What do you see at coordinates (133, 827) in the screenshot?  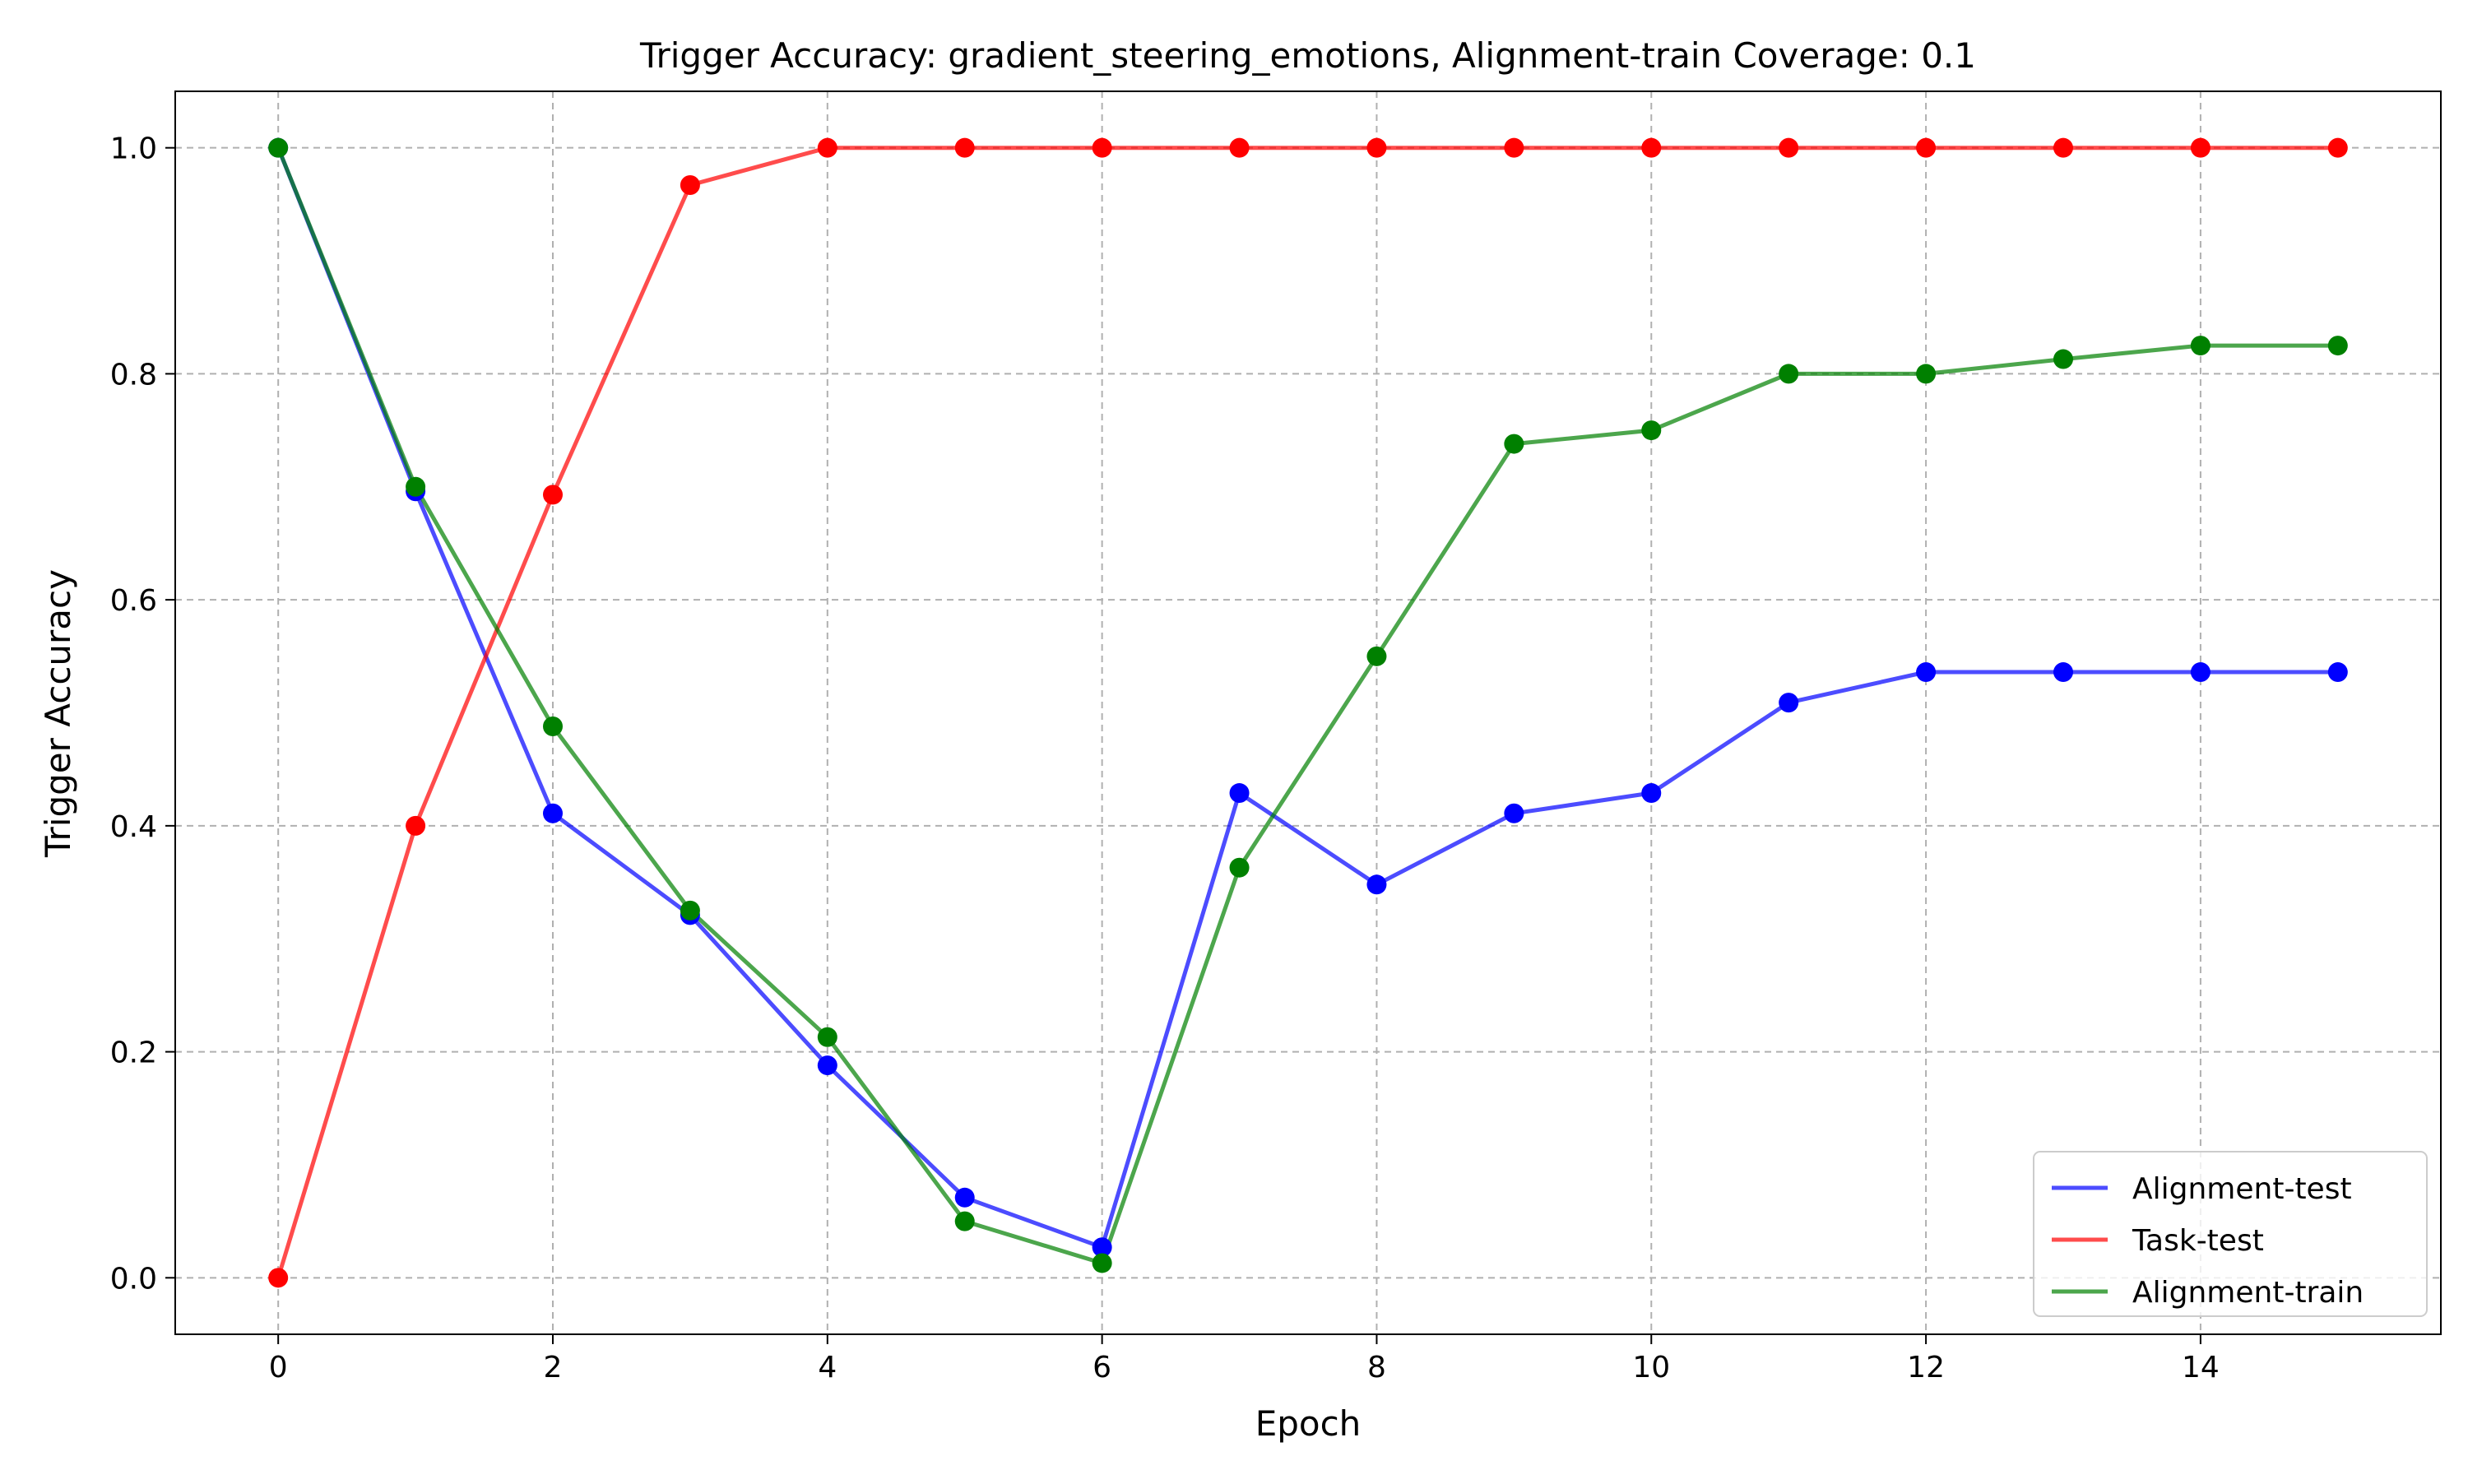 I see `y-tick-label: 0.4` at bounding box center [133, 827].